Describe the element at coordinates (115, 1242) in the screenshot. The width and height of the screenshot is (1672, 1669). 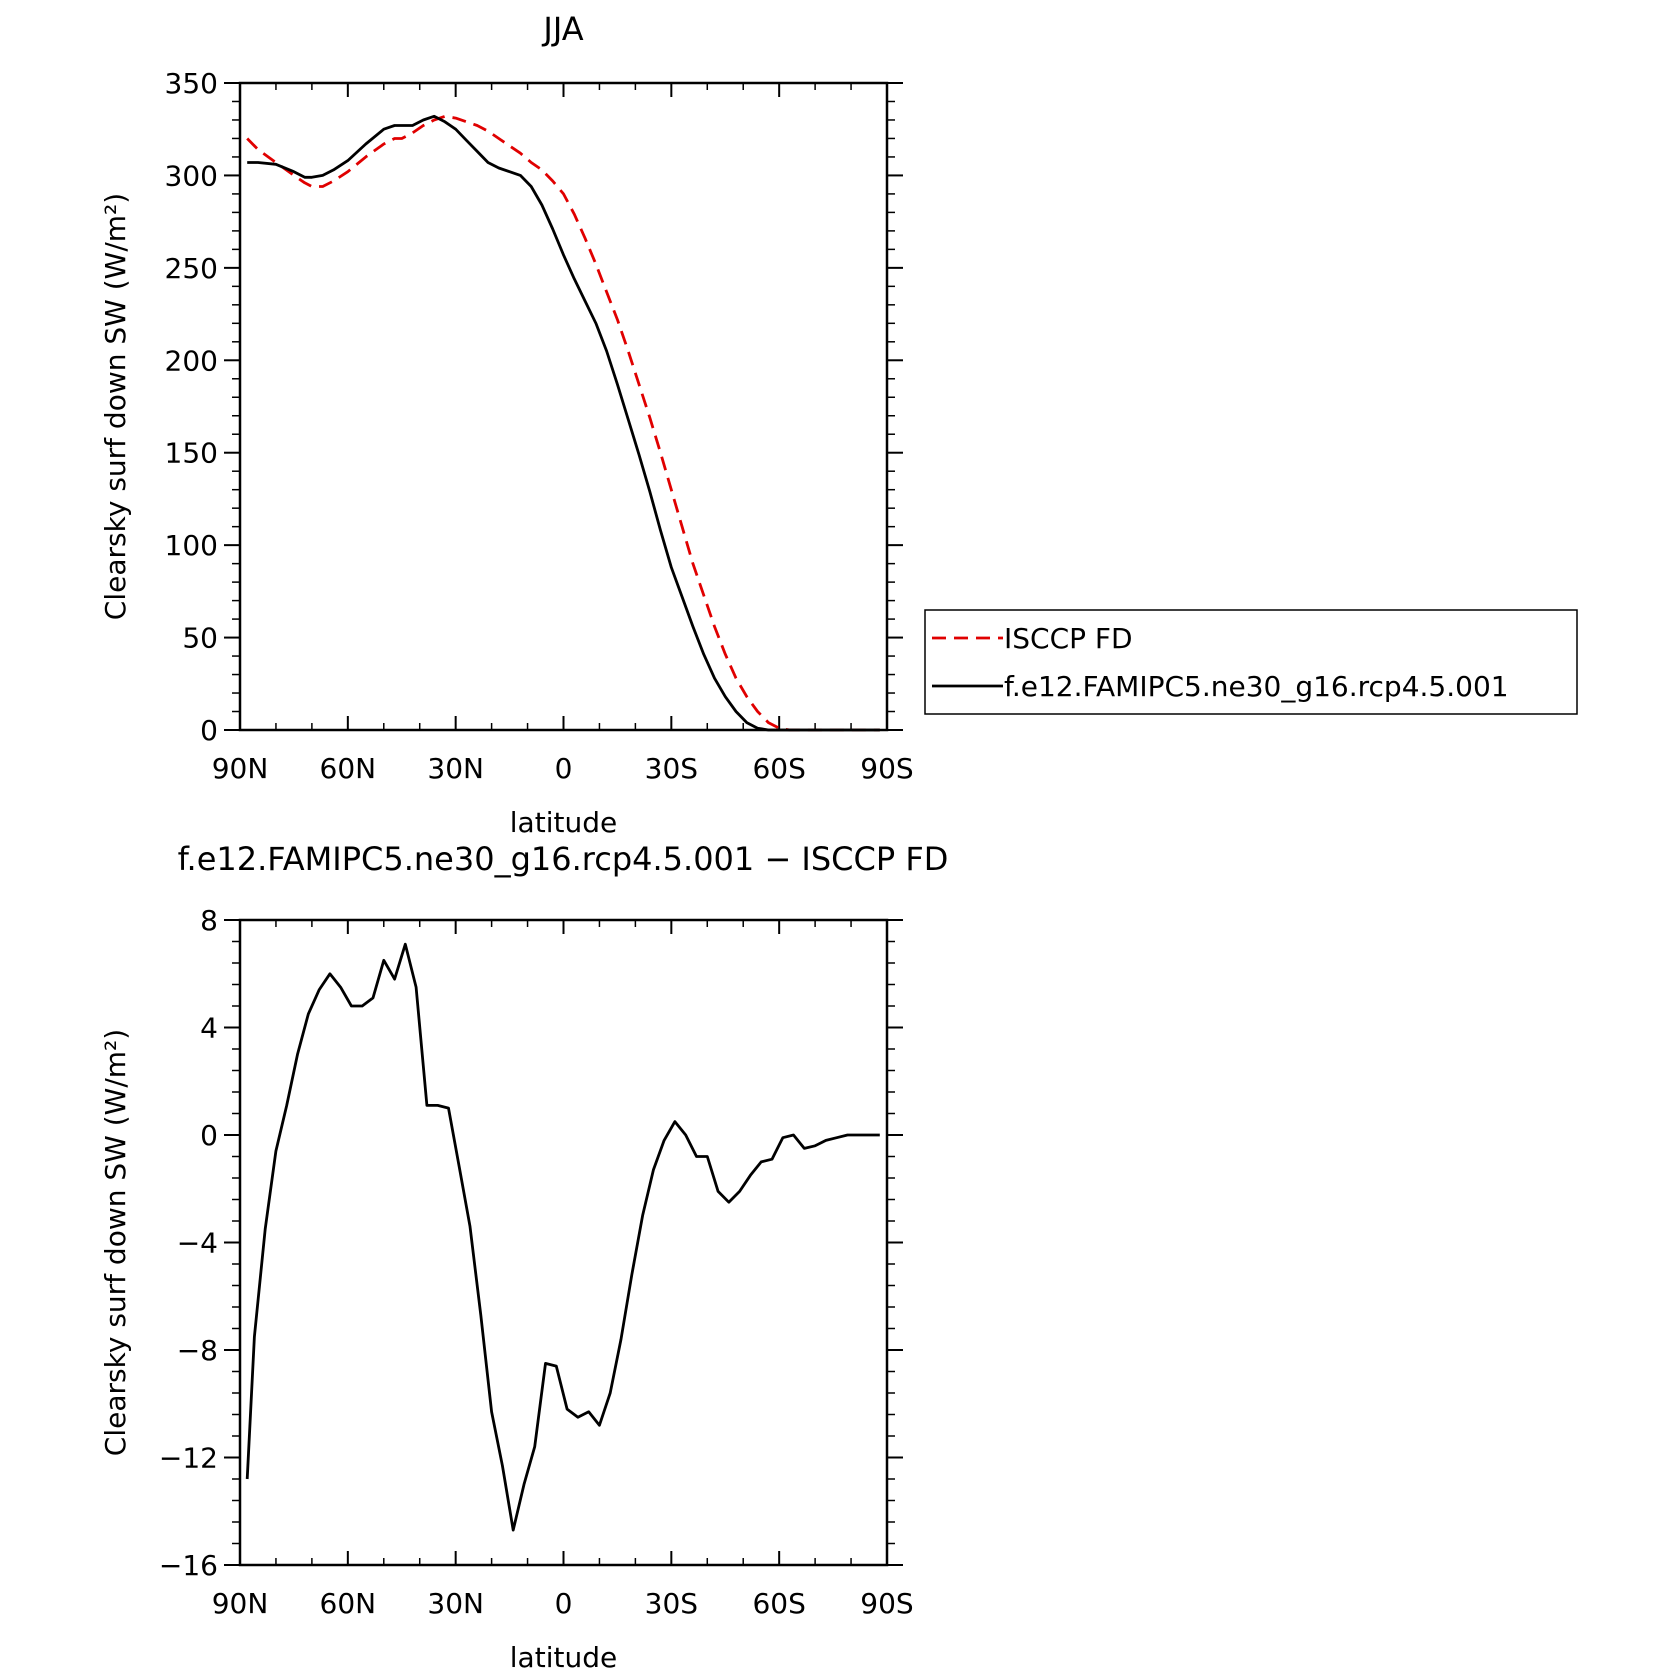
I see `bottom-y-axis-label: Clearsky surf down SW (W/m²)` at that location.